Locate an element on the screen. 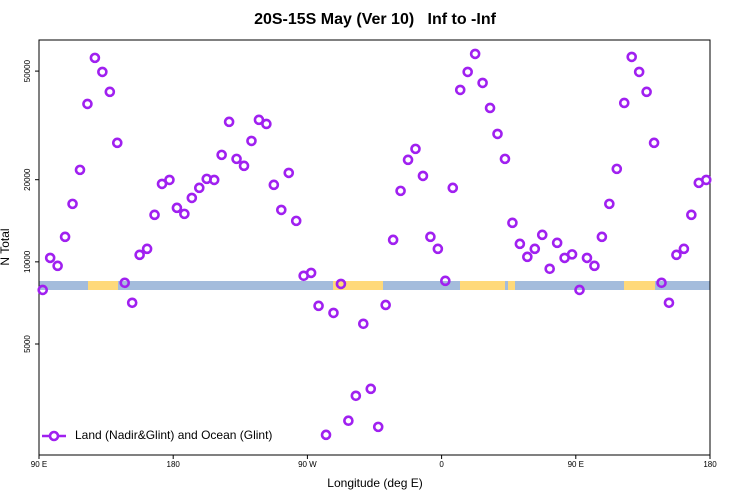 Image resolution: width=750 pixels, height=500 pixels. legend-marker is located at coordinates (54, 436).